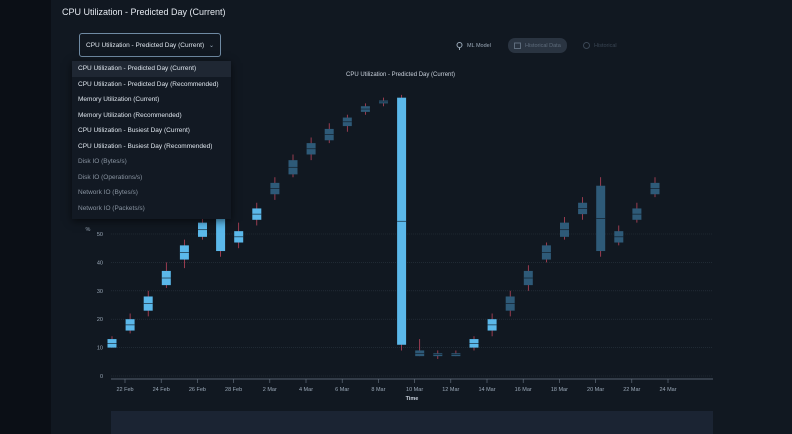 Image resolution: width=792 pixels, height=434 pixels. I want to click on y-tick-label: 40, so click(100, 263).